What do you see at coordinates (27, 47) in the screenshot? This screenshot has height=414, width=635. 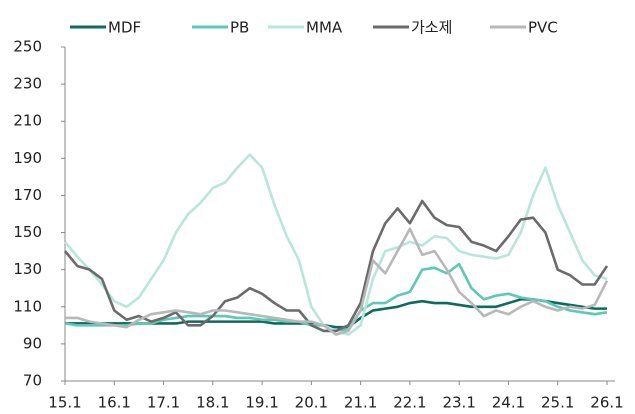 I see `y-tick-label: 250` at bounding box center [27, 47].